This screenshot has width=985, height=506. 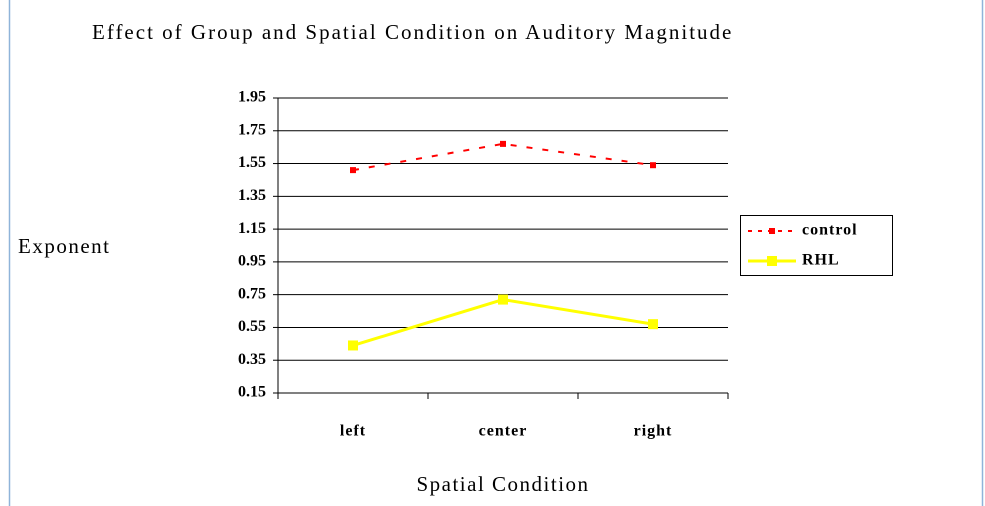 I want to click on legend-box, so click(x=816, y=245).